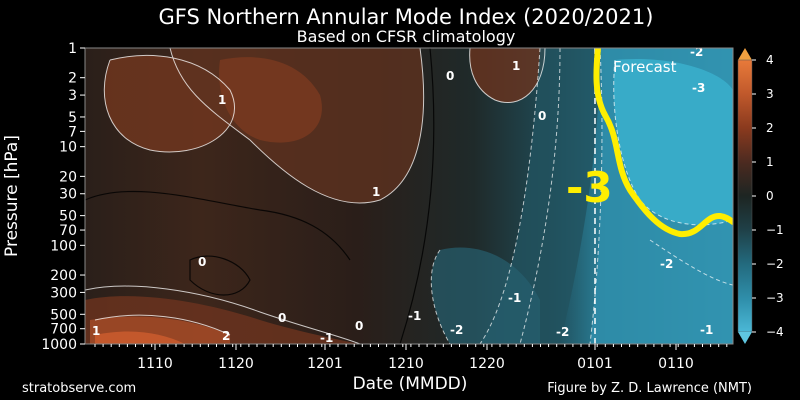 This screenshot has width=800, height=400. I want to click on y-tick-label: 700, so click(63, 330).